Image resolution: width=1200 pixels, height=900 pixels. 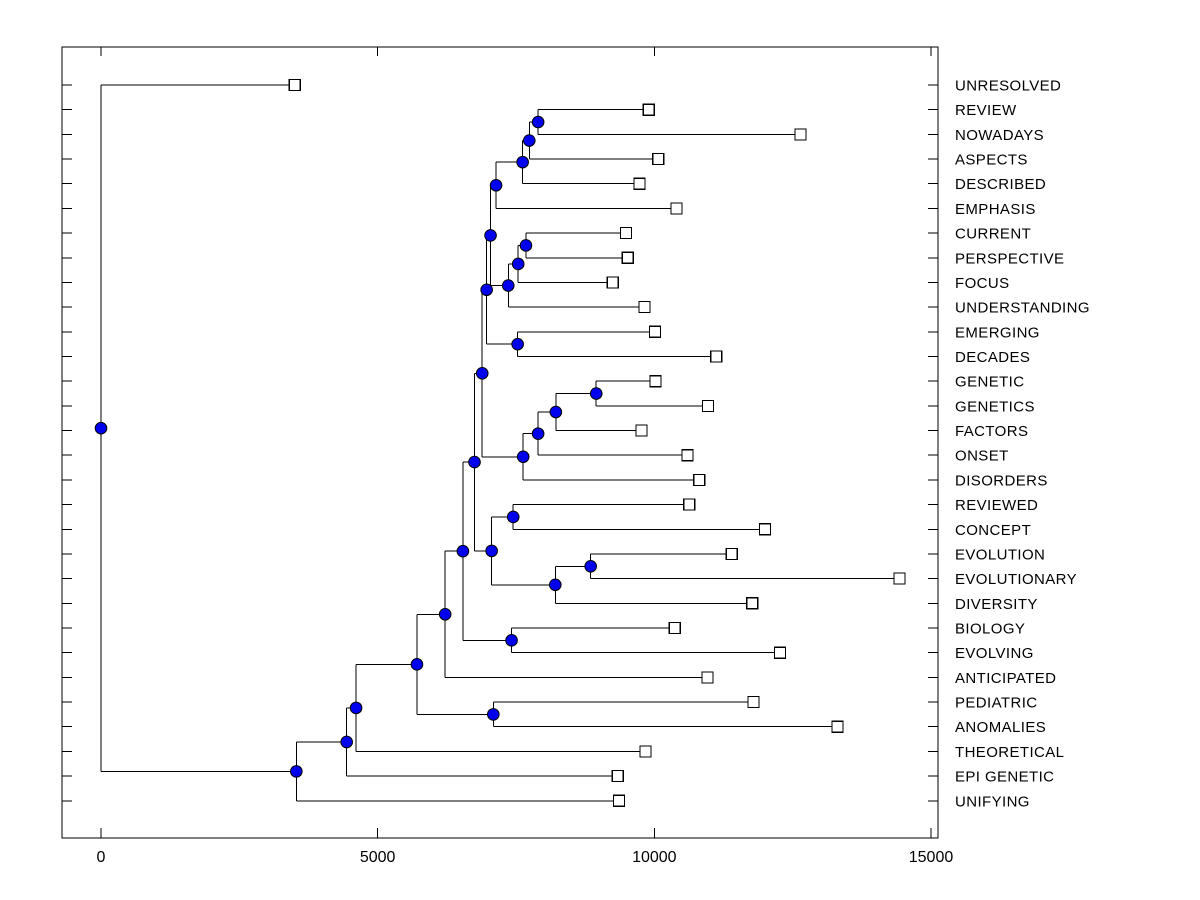 What do you see at coordinates (1000, 184) in the screenshot?
I see `leaf-label: DESCRIBED` at bounding box center [1000, 184].